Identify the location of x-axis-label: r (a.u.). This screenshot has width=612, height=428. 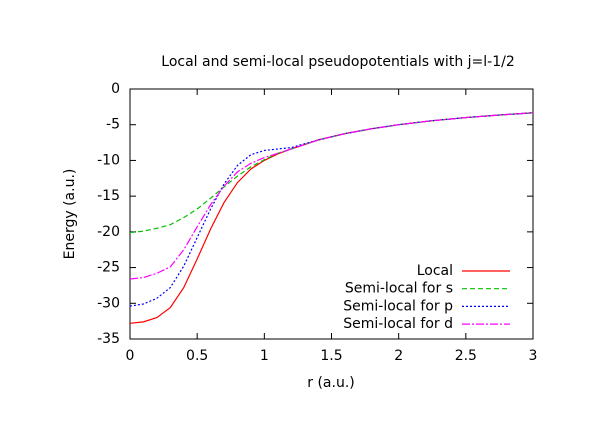
(330, 383).